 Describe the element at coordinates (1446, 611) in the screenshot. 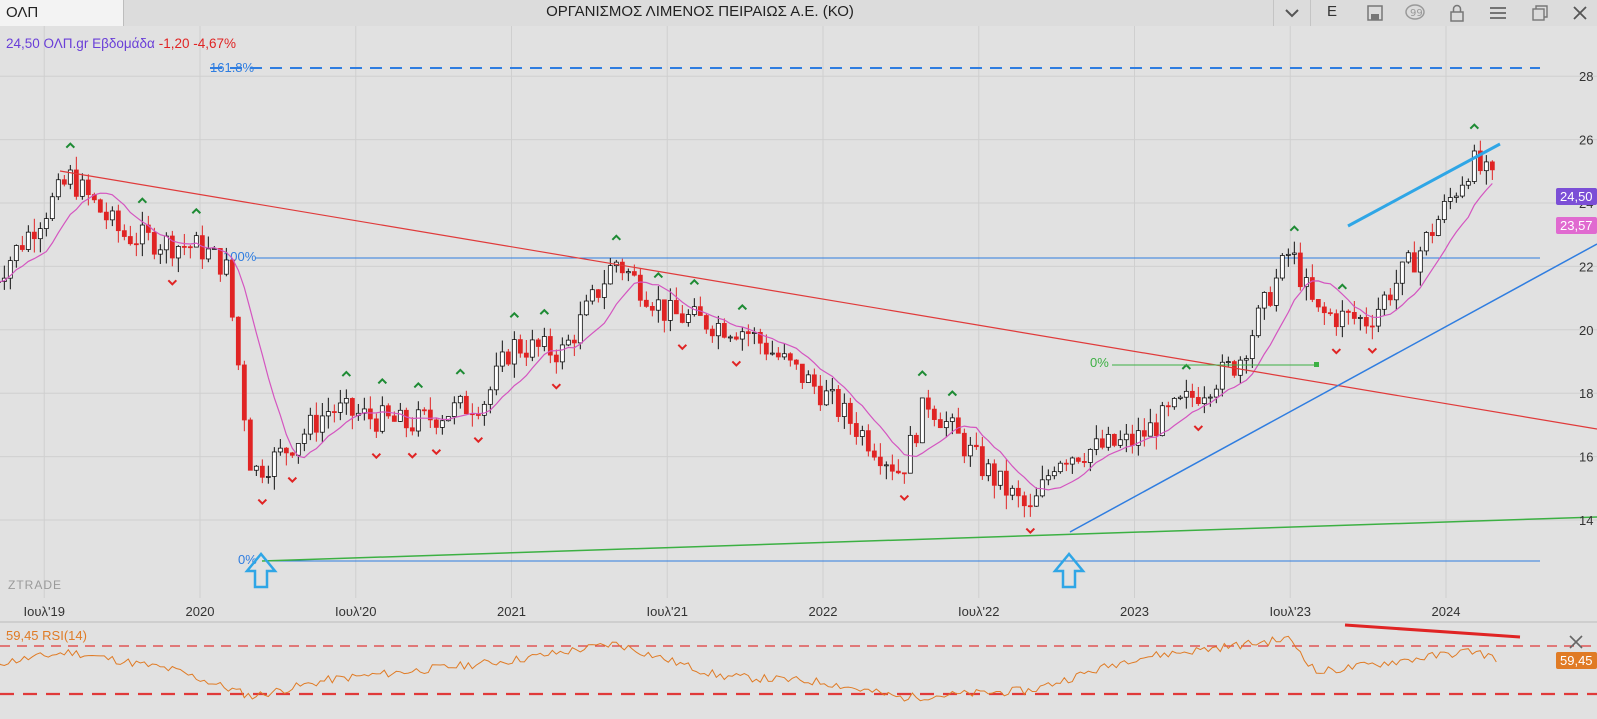

I see `x-tick-label: 2024` at that location.